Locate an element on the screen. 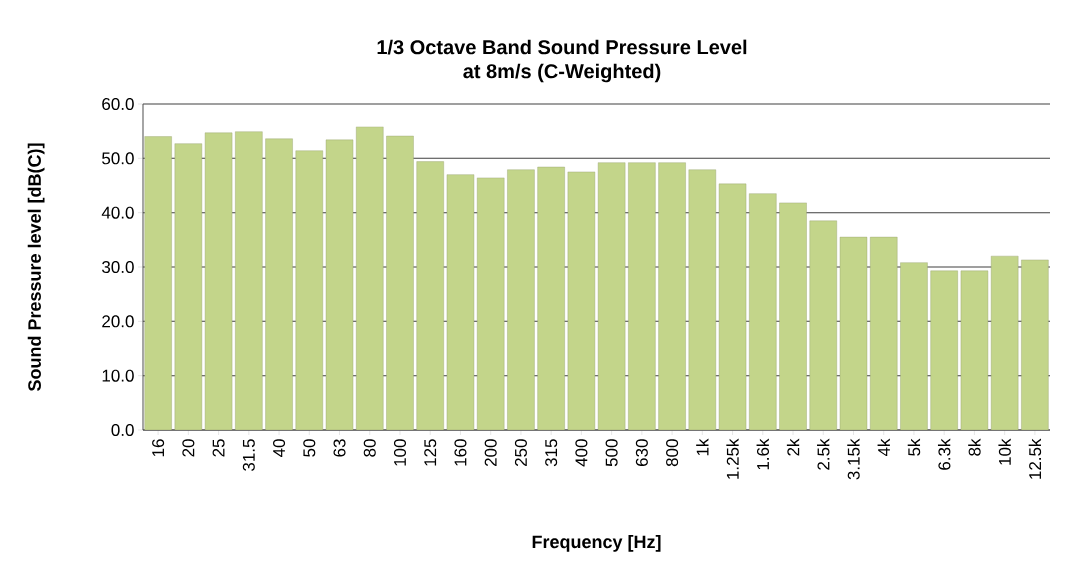  x-tick-label: 200 is located at coordinates (490, 453).